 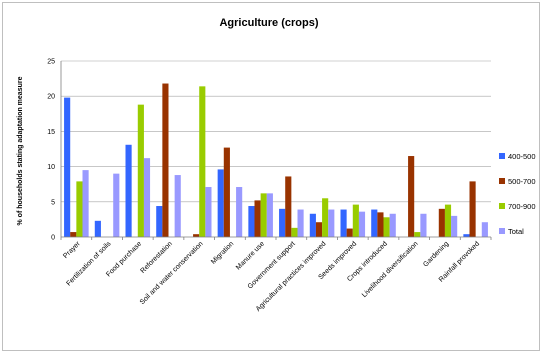 What do you see at coordinates (522, 206) in the screenshot?
I see `legend-label: 700-900` at bounding box center [522, 206].